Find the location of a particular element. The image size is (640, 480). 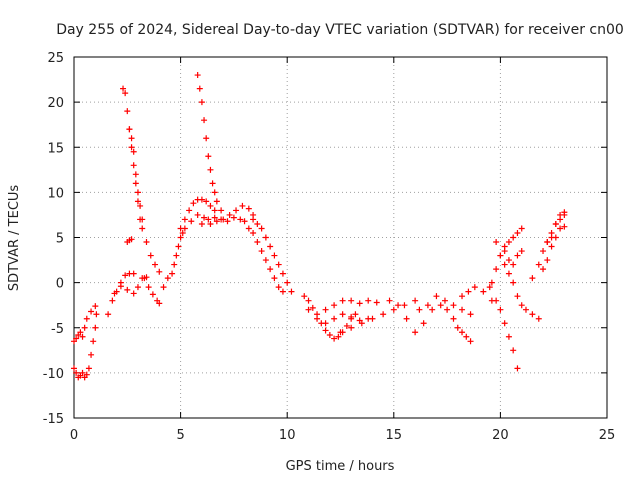

x-tick-label: 10 is located at coordinates (287, 435).